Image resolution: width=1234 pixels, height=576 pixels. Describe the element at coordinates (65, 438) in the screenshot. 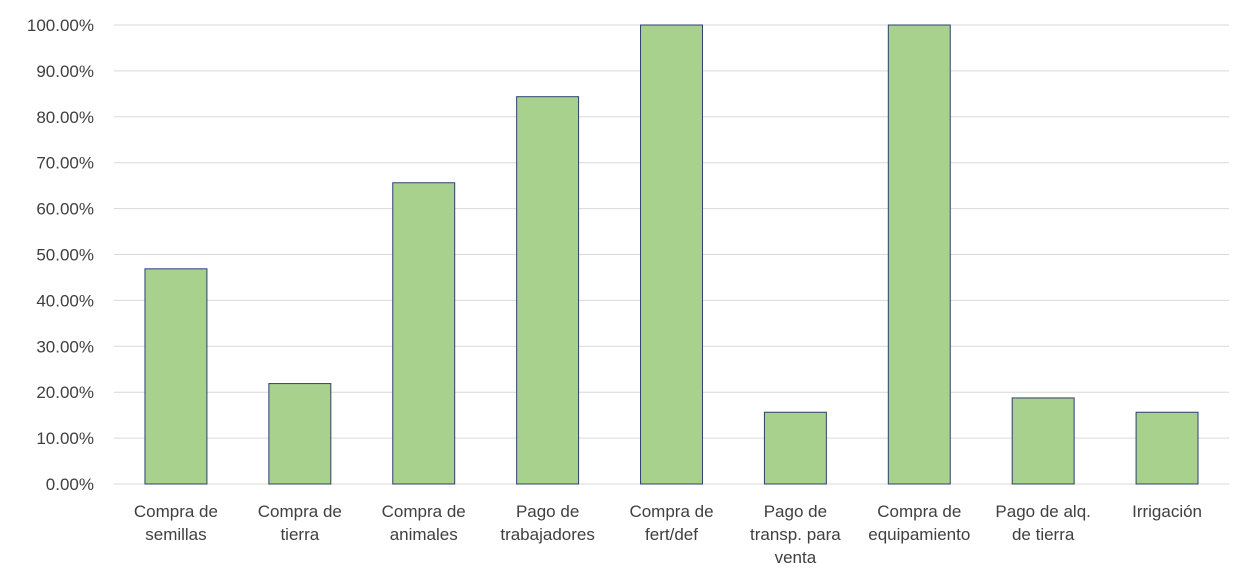

I see `y-tick-label: 10.00%` at that location.